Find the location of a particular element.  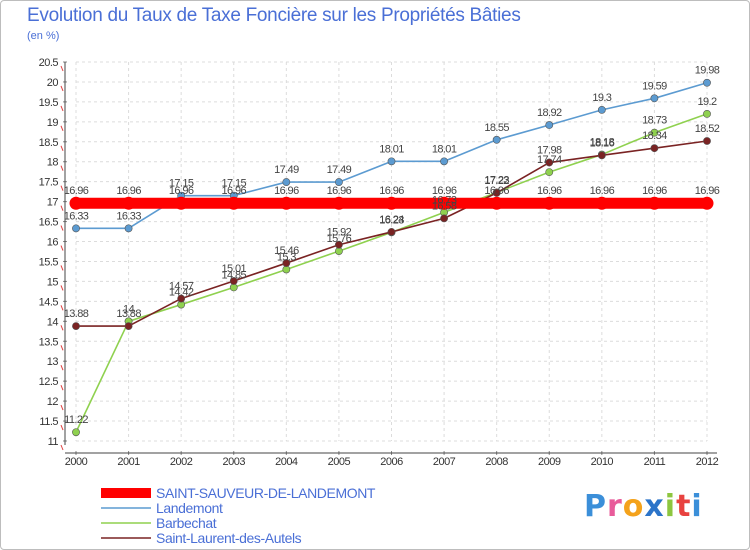

y-tick-label: 13.5 is located at coordinates (49, 342).